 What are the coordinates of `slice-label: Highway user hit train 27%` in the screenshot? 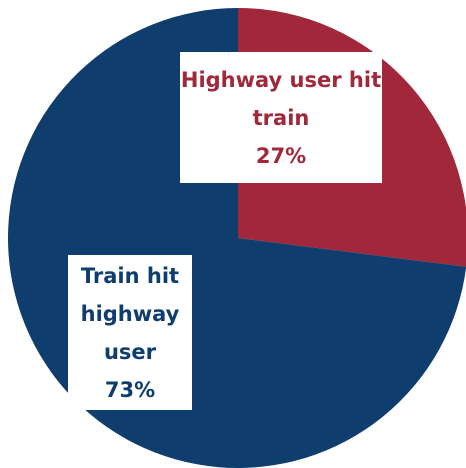 It's located at (281, 117).